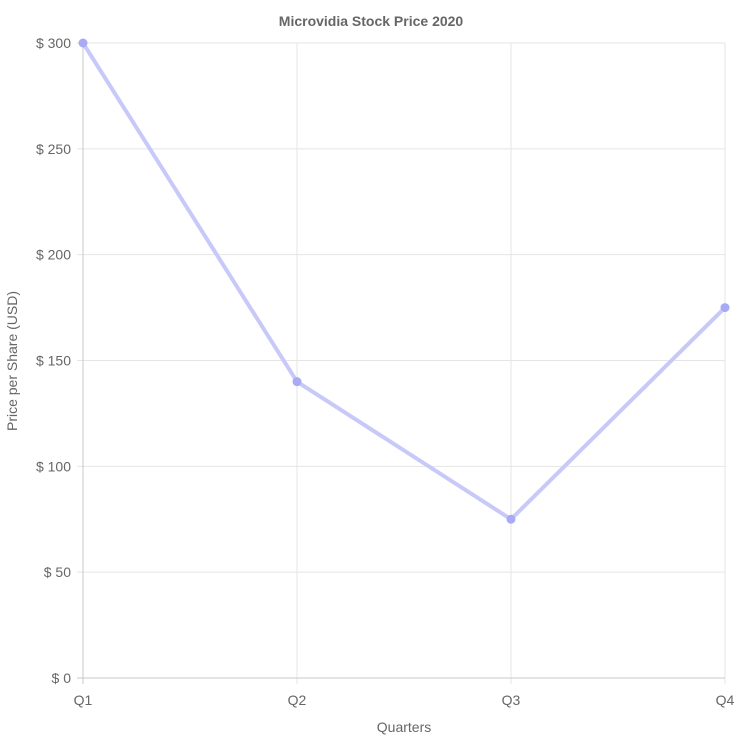 Image resolution: width=742 pixels, height=742 pixels. I want to click on x-axis-title: Quarters, so click(404, 727).